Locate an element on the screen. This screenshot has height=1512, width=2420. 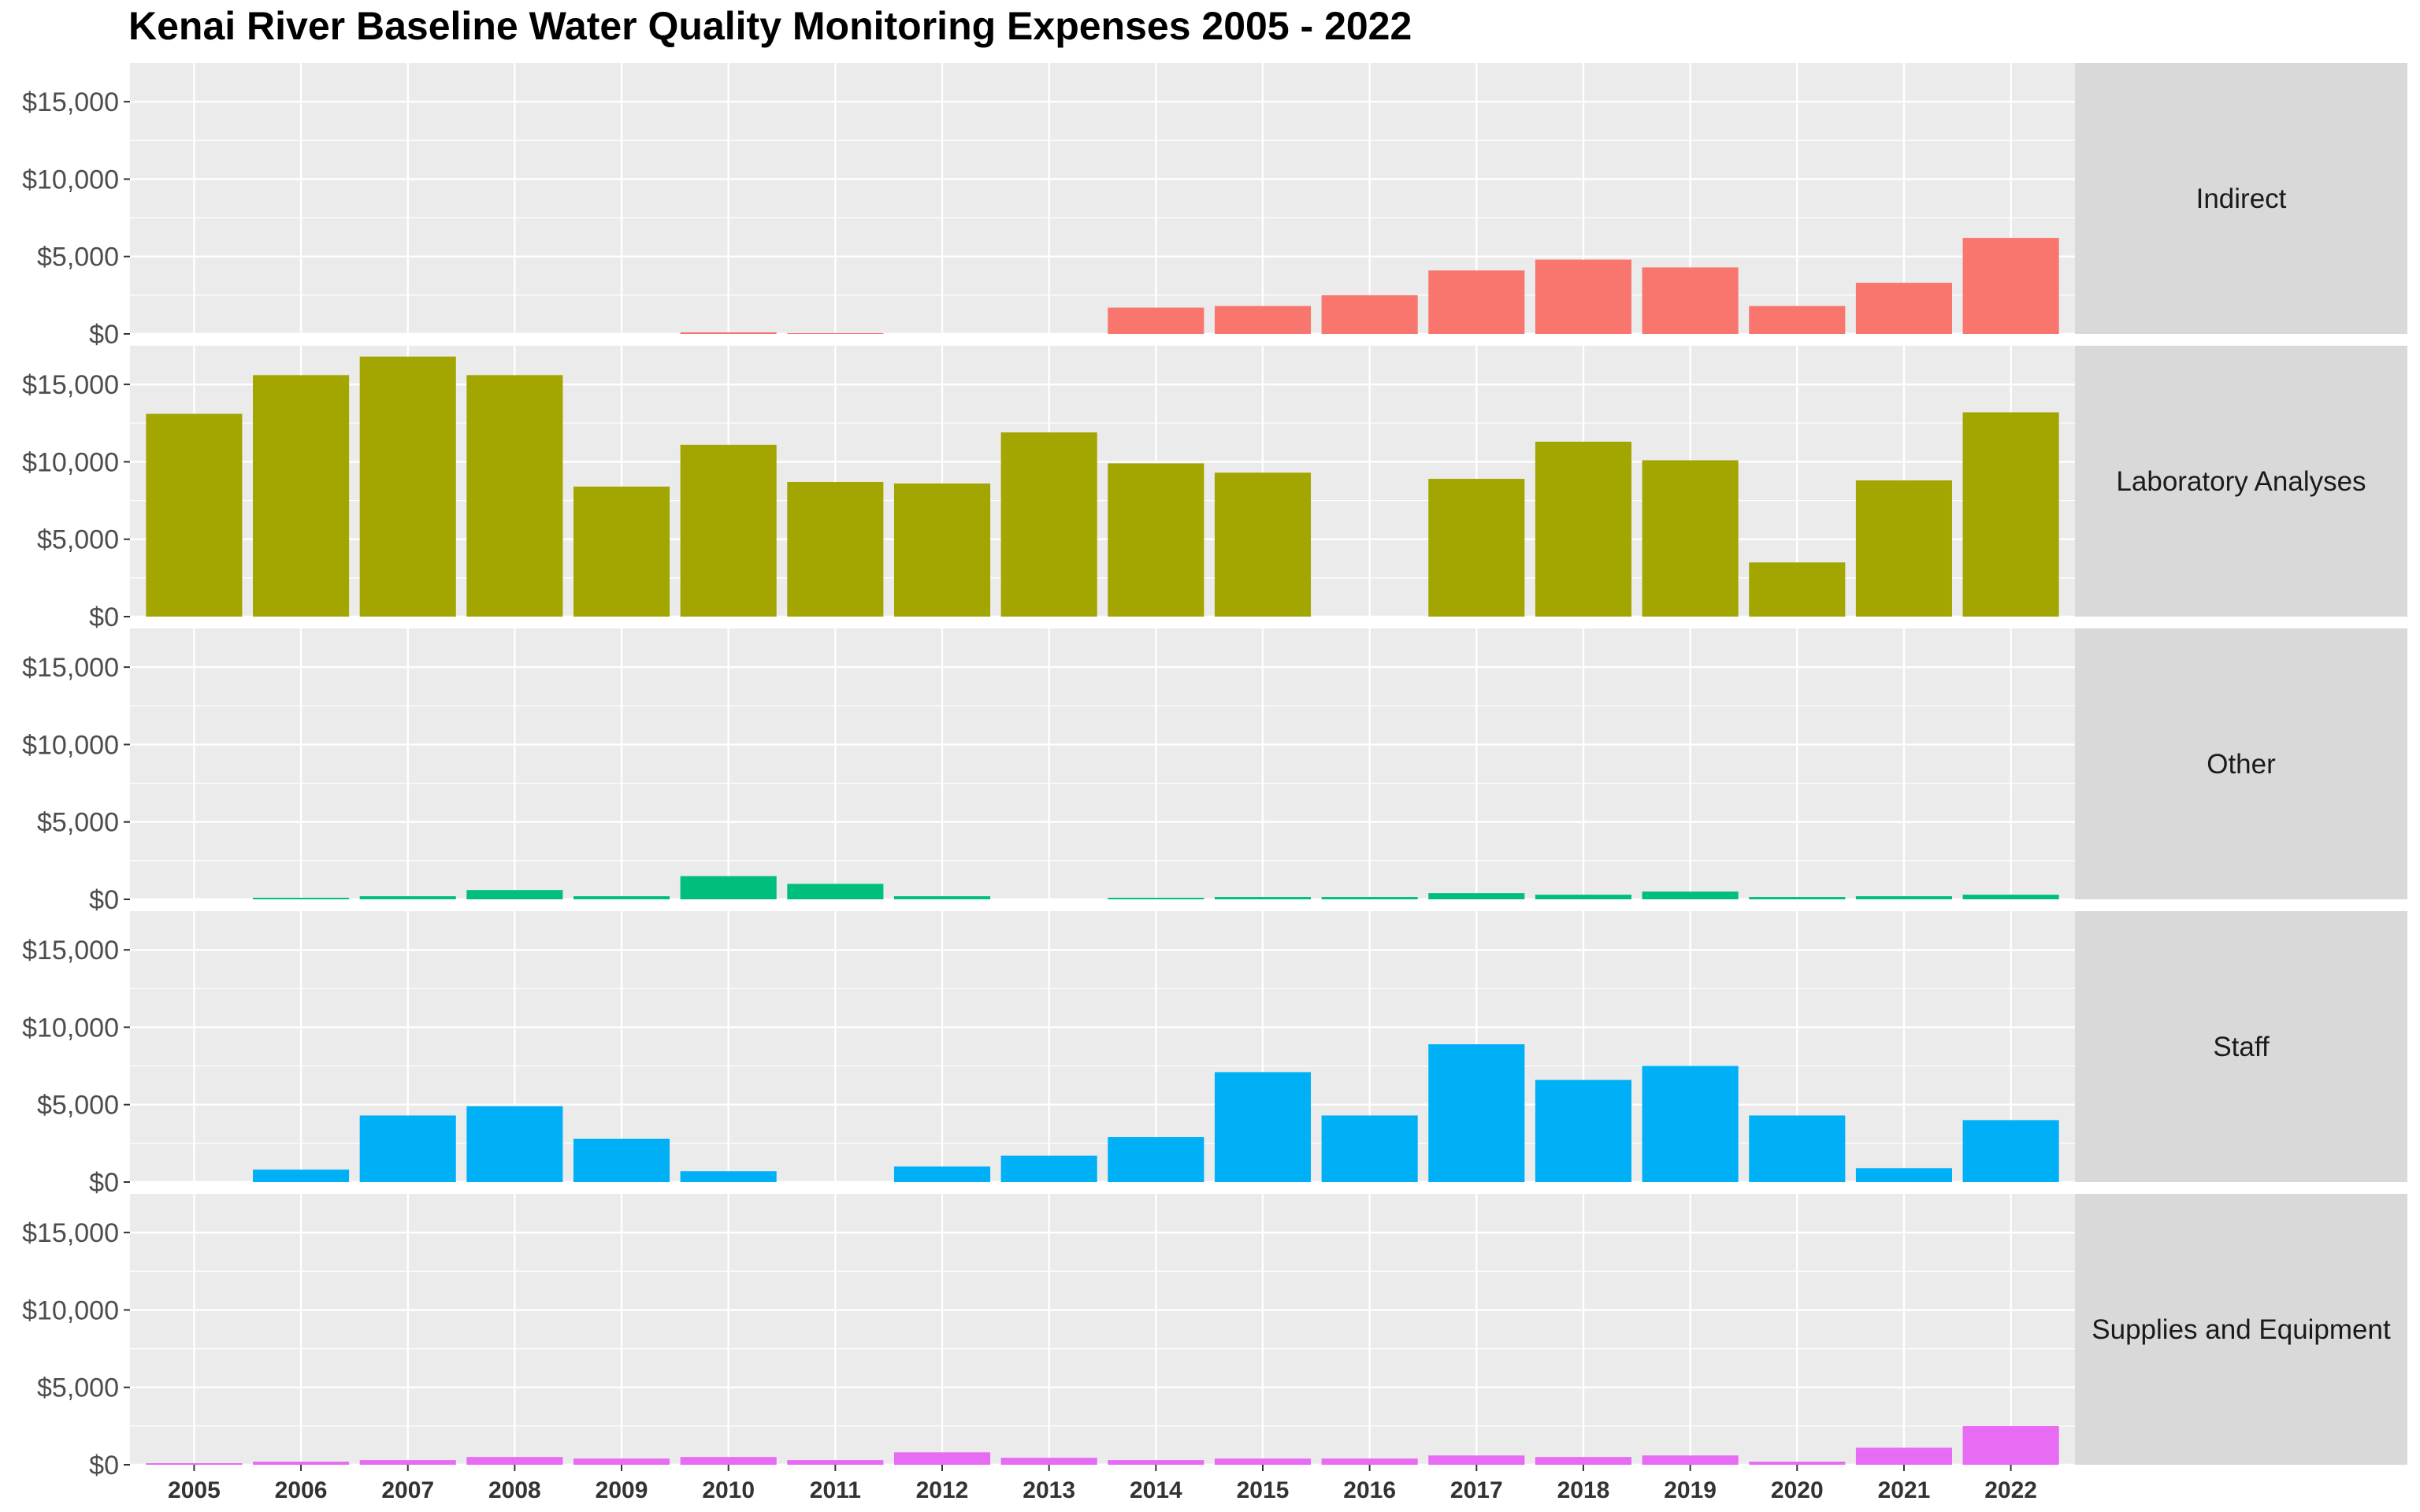
x-tick-label: 2010 is located at coordinates (728, 1490).